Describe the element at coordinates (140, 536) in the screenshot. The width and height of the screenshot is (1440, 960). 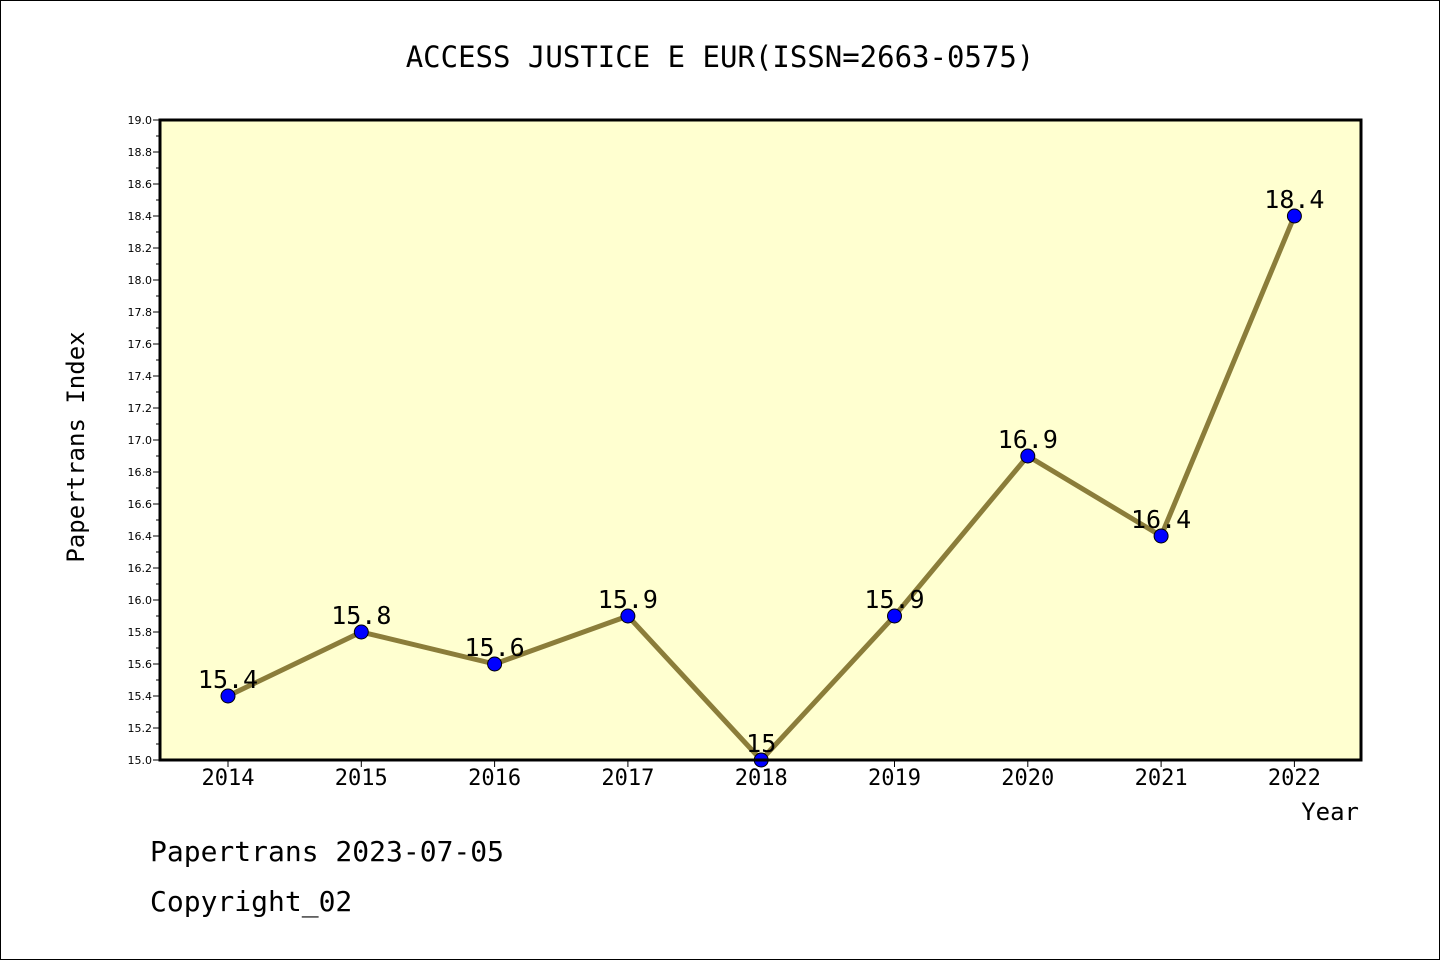
I see `y-tick-label: 16.4` at that location.